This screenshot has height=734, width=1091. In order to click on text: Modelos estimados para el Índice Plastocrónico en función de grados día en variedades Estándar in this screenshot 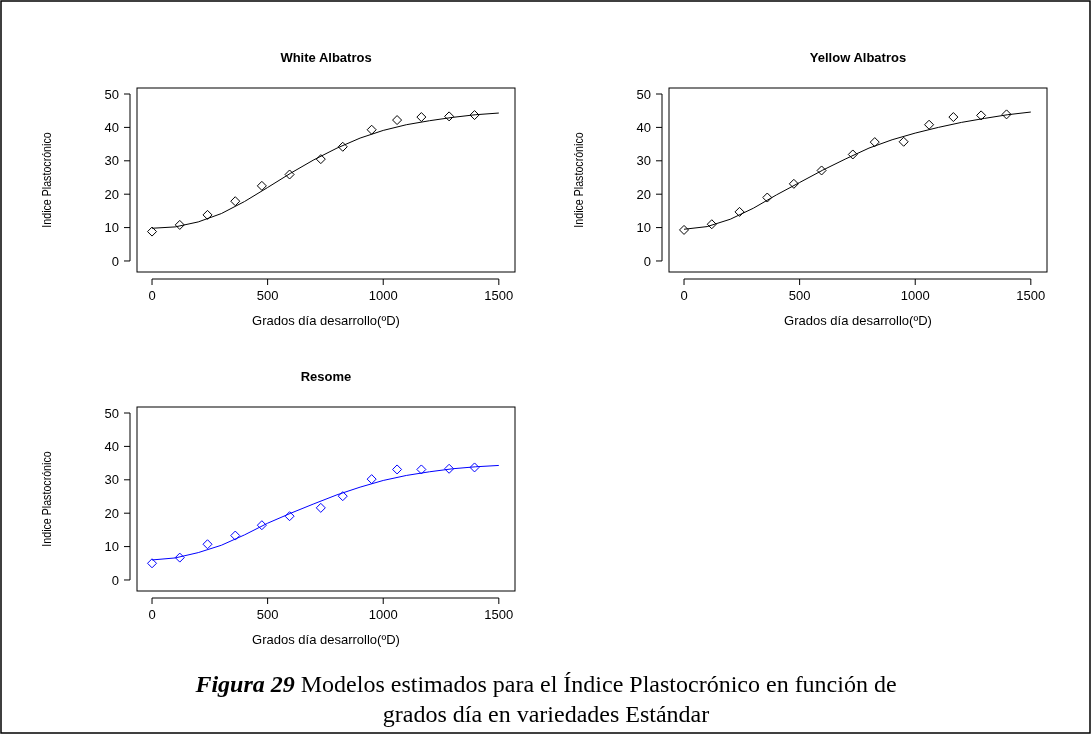, I will do `click(595, 699)`.